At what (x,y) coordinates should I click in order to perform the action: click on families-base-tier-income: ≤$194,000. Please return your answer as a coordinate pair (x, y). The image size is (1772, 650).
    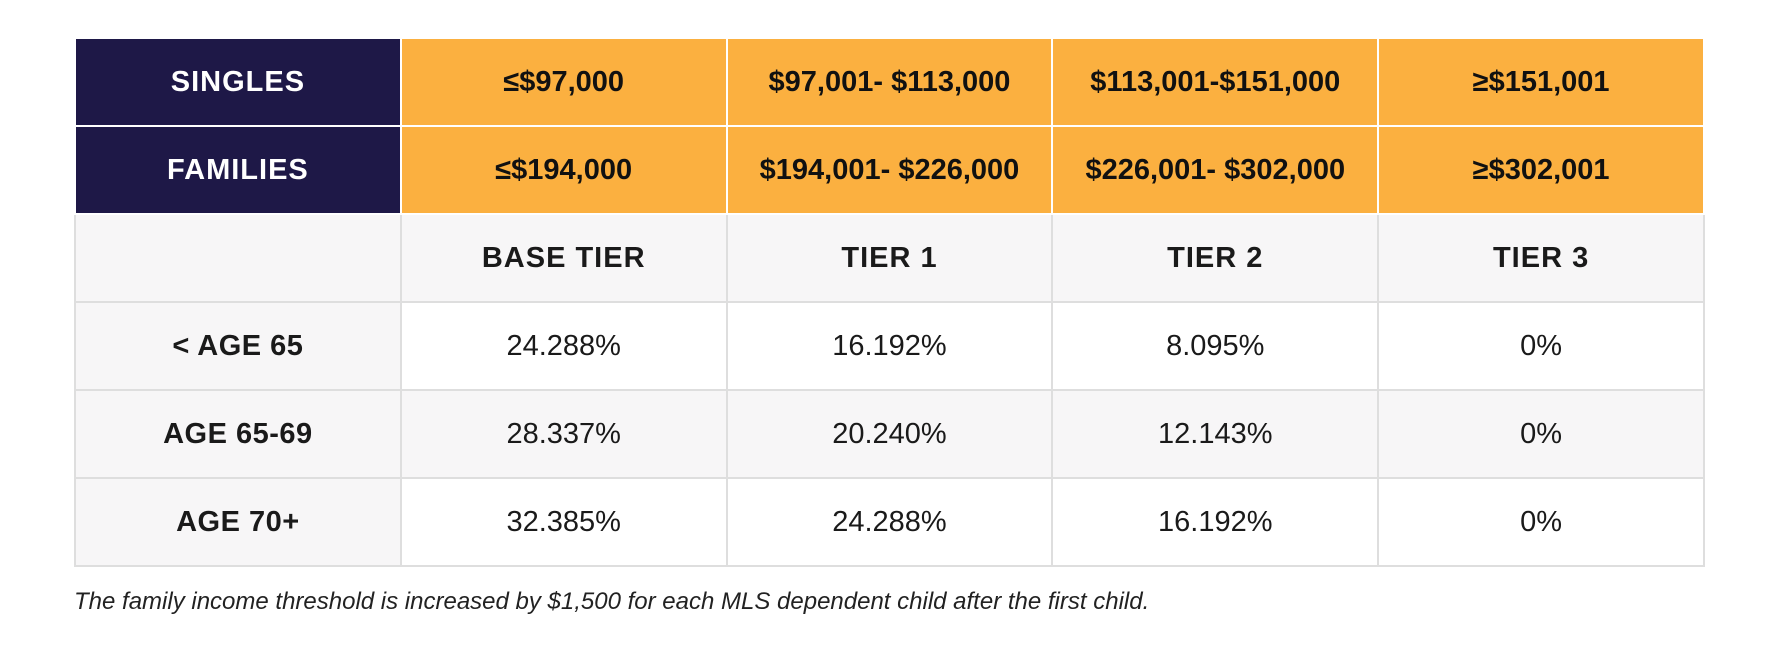
    Looking at the image, I should click on (563, 170).